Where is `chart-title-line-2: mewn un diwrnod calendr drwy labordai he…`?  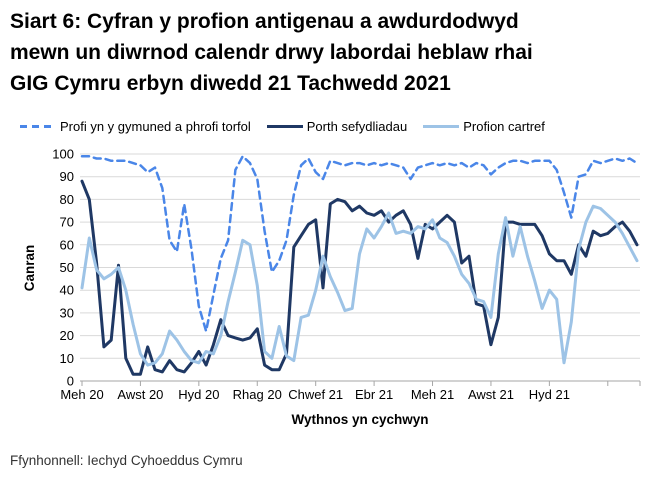 chart-title-line-2: mewn un diwrnod calendr drwy labordai he… is located at coordinates (271, 52).